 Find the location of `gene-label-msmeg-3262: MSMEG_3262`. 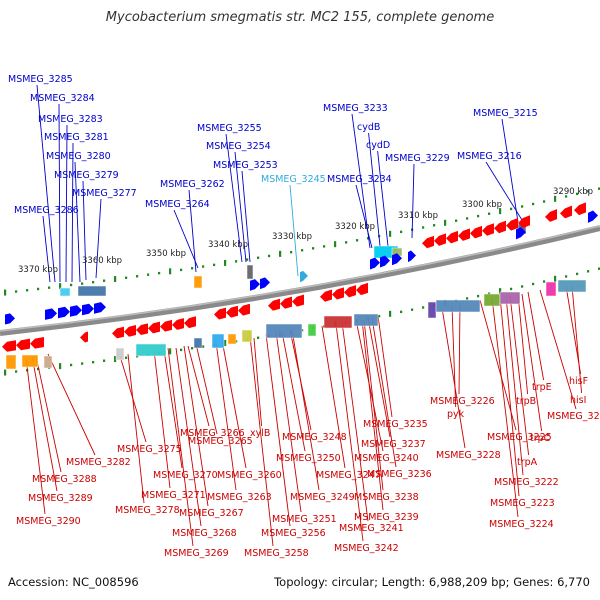

gene-label-msmeg-3262: MSMEG_3262 is located at coordinates (192, 184).